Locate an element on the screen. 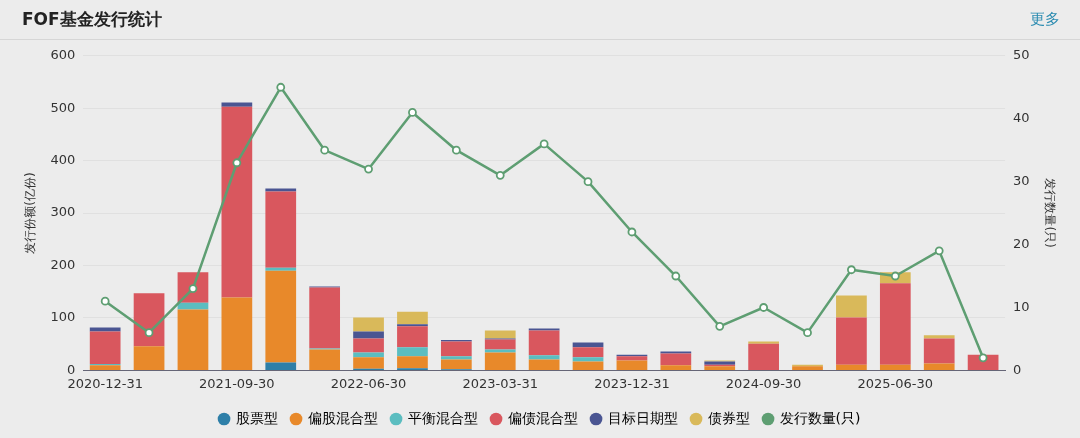  legend-label: 发行数量(只) is located at coordinates (820, 417).